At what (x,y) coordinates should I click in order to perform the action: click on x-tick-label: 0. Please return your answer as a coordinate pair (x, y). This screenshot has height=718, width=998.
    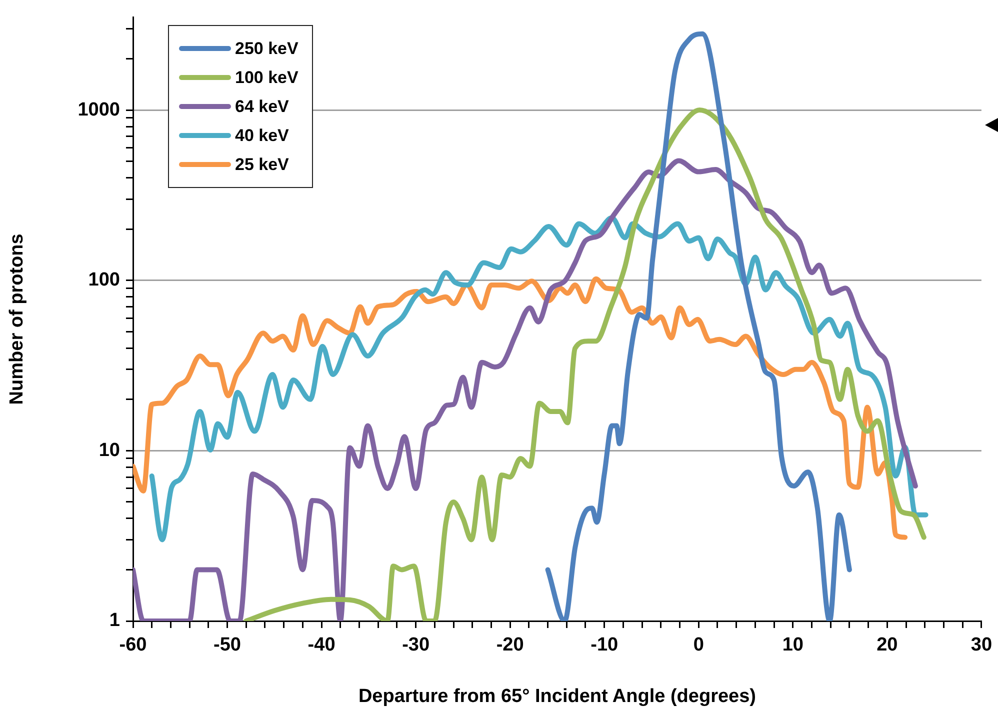
    Looking at the image, I should click on (698, 645).